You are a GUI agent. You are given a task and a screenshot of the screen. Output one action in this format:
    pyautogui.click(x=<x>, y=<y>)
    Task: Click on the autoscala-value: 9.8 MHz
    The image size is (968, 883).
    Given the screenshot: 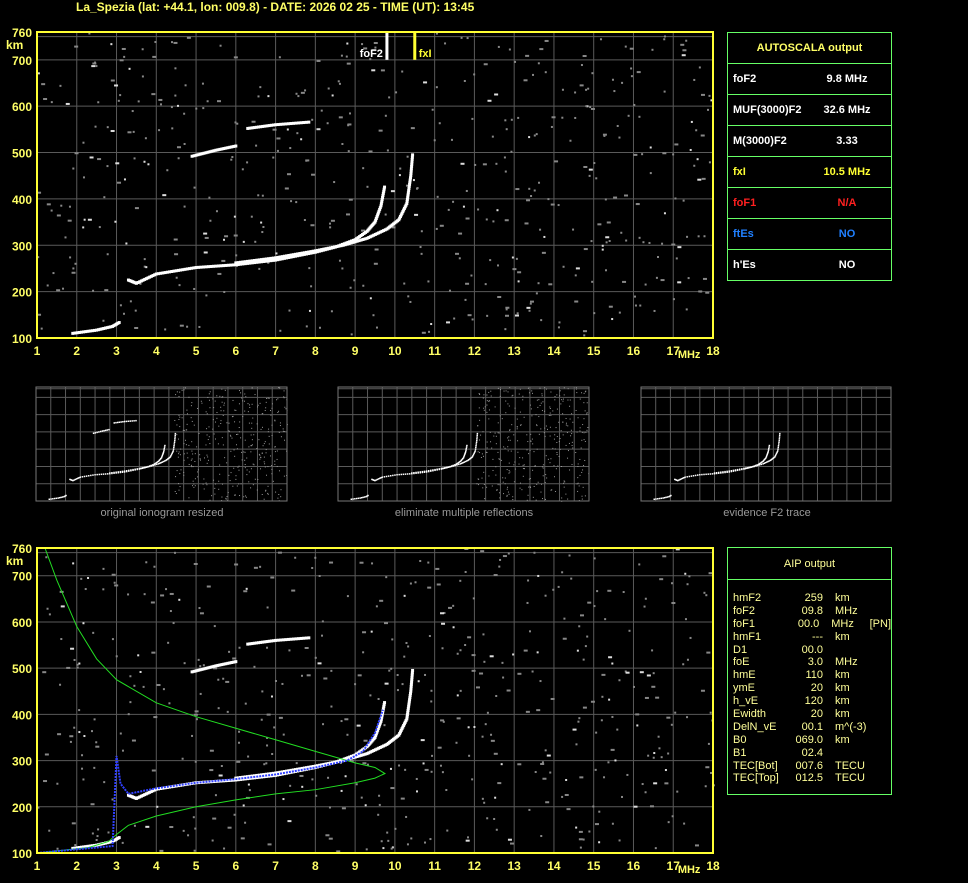 What is the action you would take?
    pyautogui.click(x=847, y=79)
    